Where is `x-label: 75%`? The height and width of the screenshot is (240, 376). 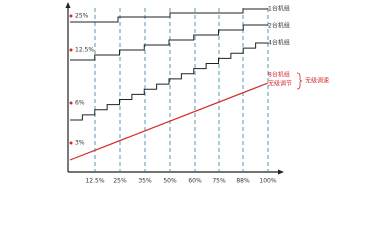
x-label: 75% is located at coordinates (219, 181).